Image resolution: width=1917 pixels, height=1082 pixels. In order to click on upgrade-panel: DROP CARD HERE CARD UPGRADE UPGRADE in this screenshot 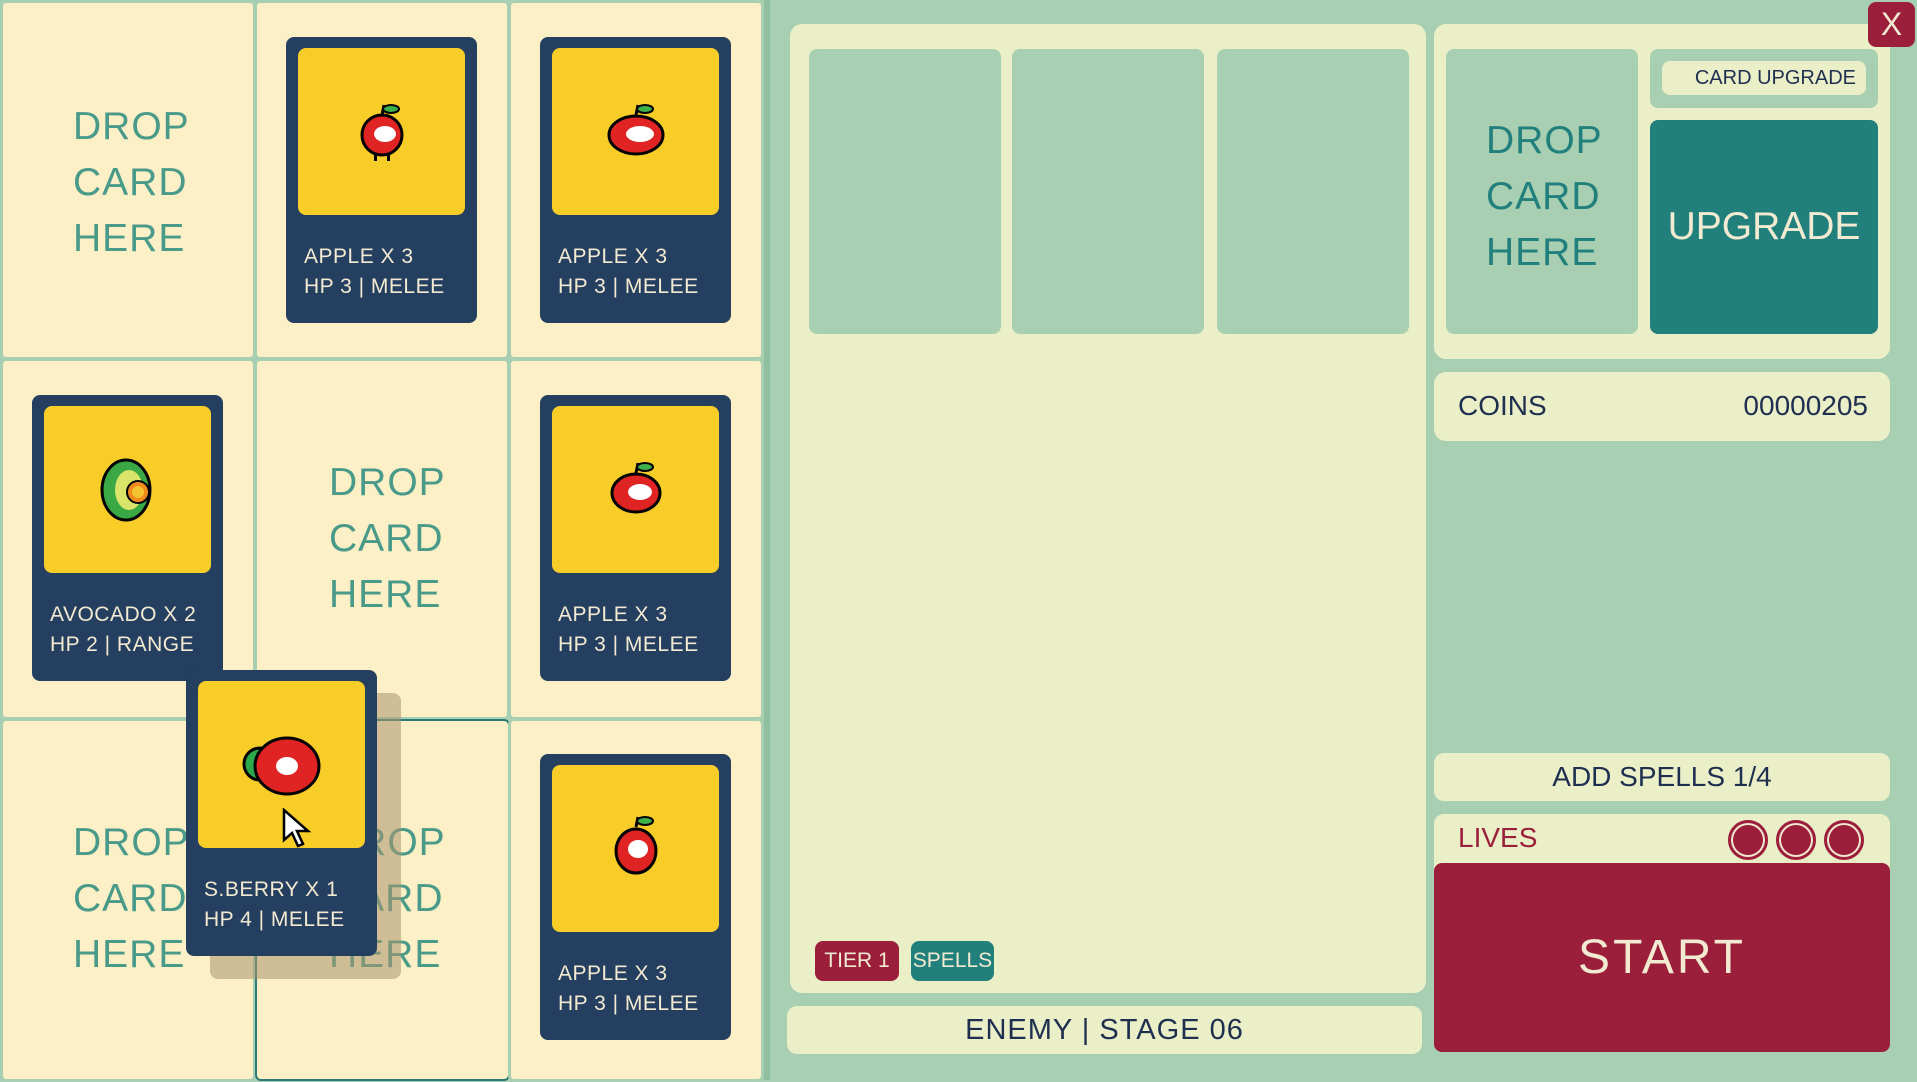, I will do `click(1662, 191)`.